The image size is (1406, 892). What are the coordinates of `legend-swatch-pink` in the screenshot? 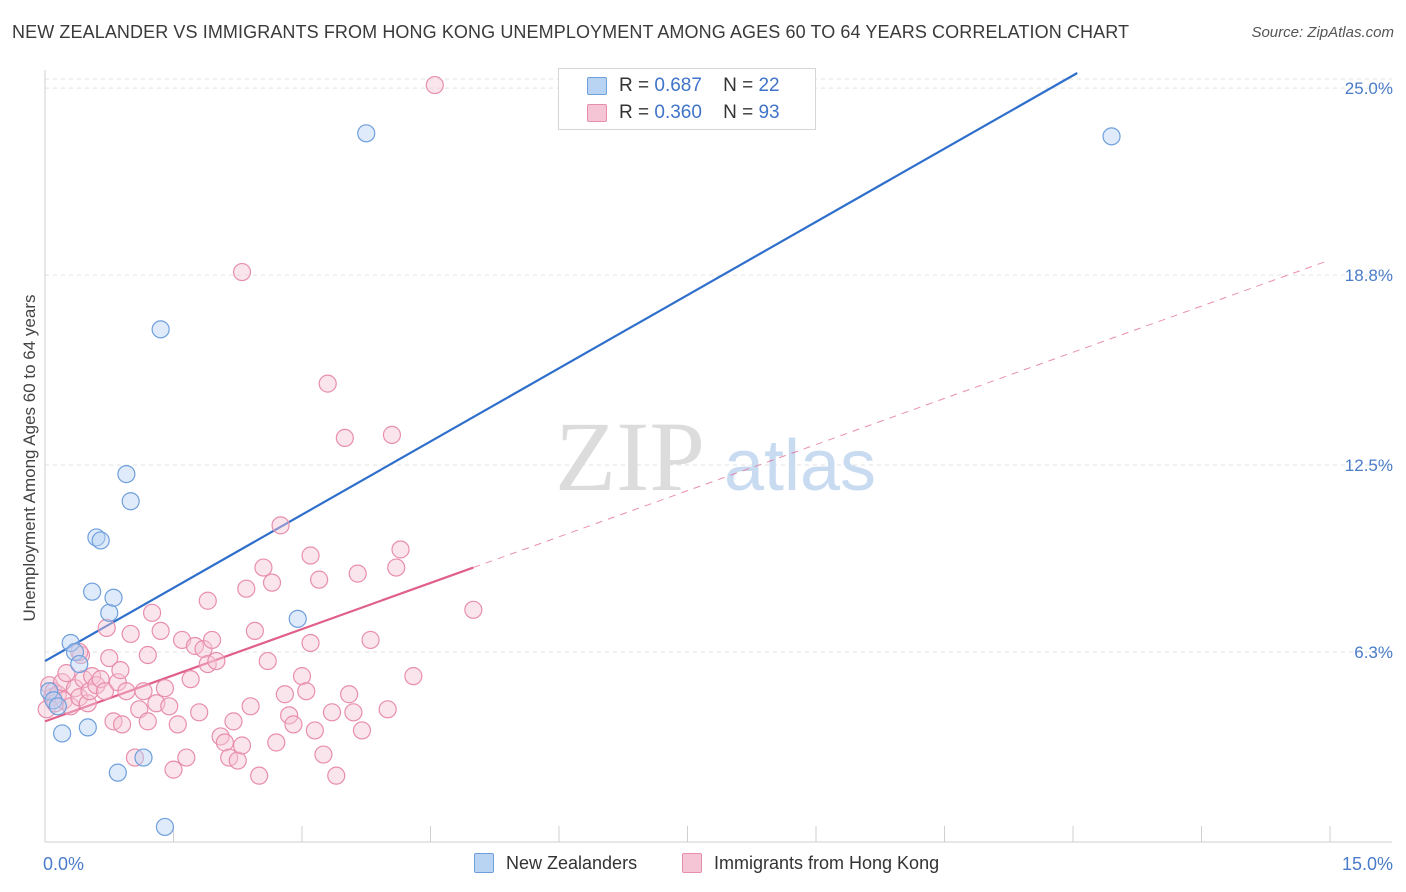 It's located at (597, 113).